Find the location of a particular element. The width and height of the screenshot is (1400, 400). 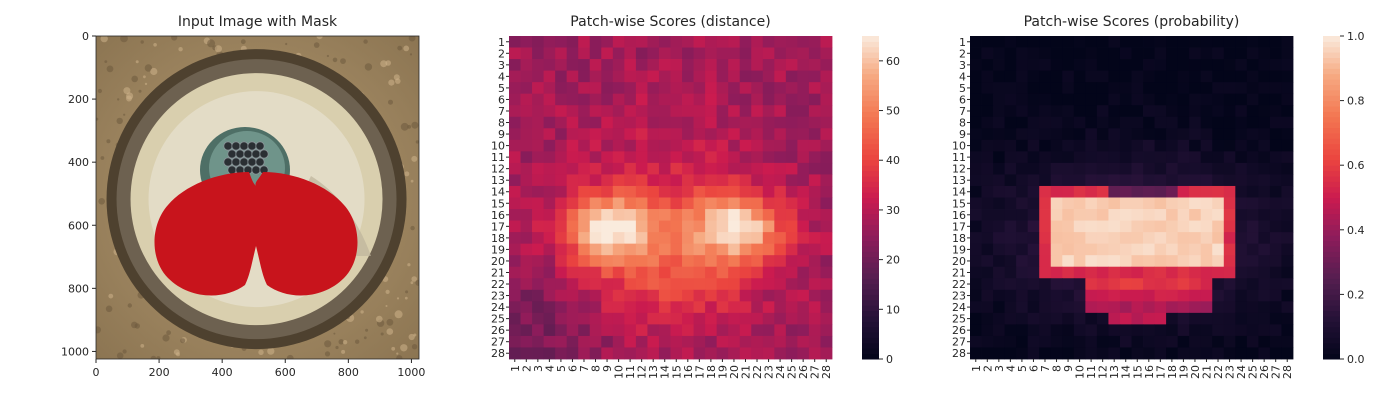

row-tick-label: 5 is located at coordinates (501, 88).